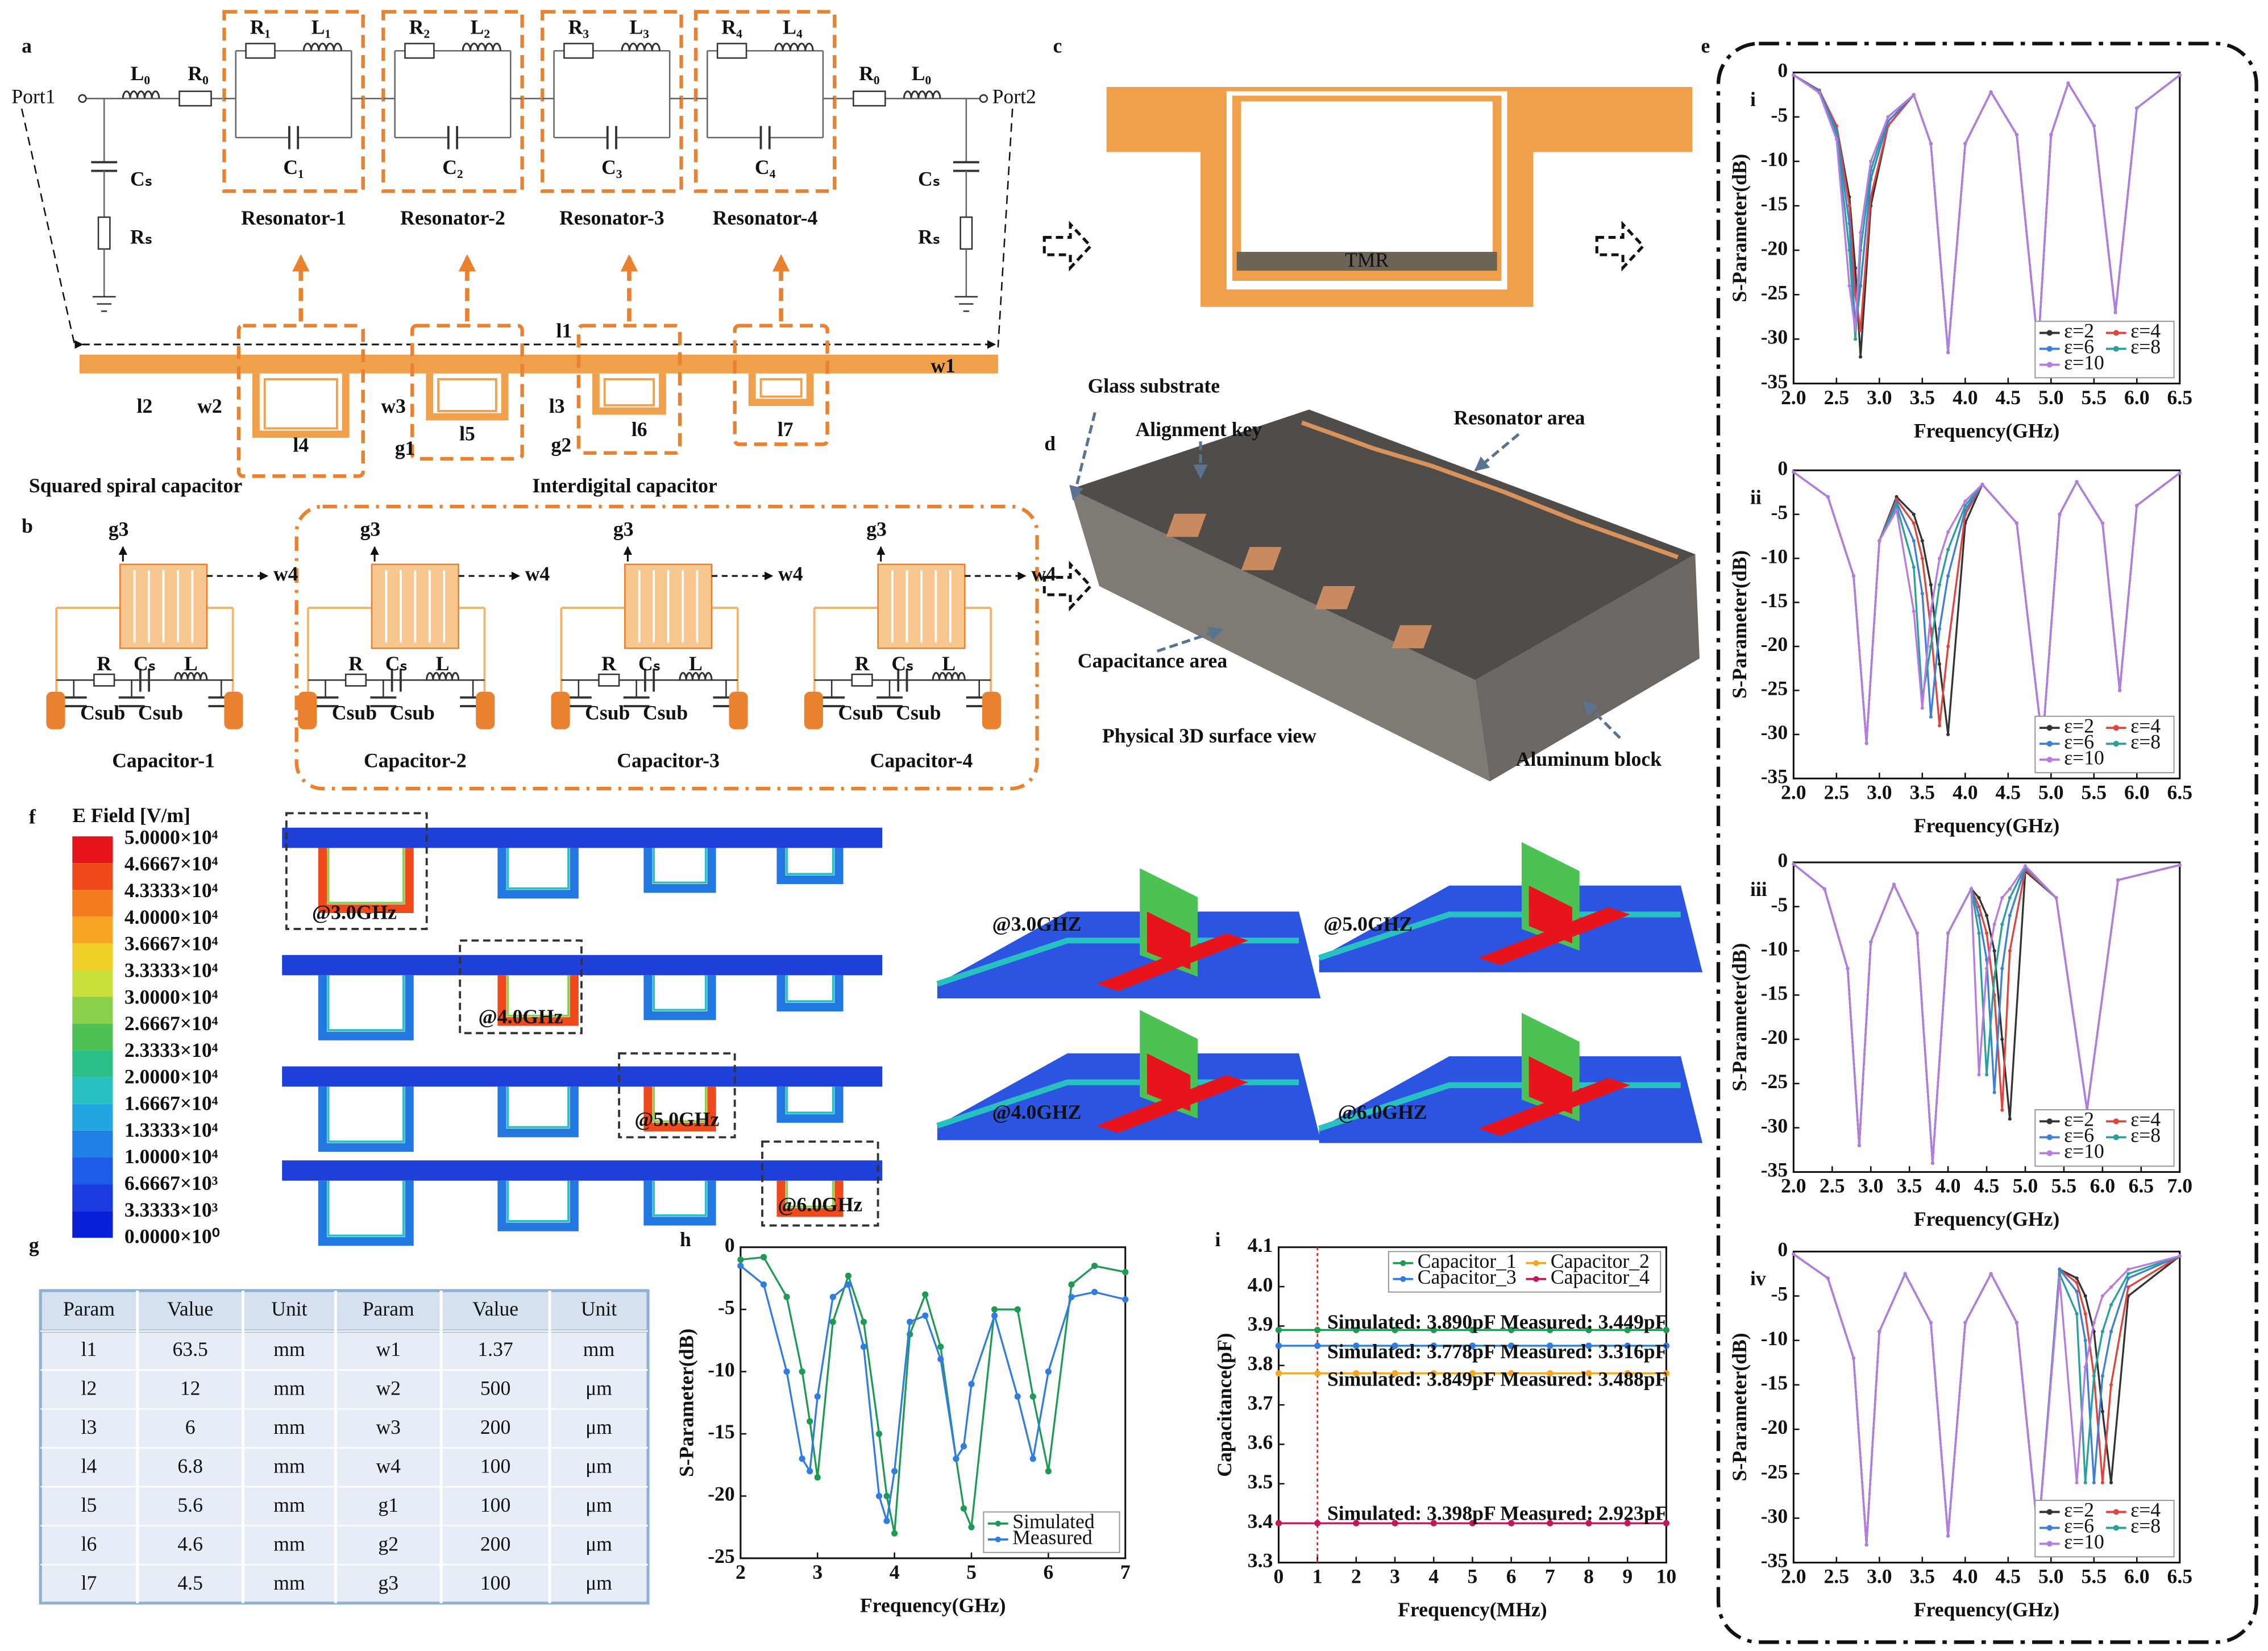 The height and width of the screenshot is (1651, 2268). What do you see at coordinates (1260, 1363) in the screenshot?
I see `y-tick-label: 3.8` at bounding box center [1260, 1363].